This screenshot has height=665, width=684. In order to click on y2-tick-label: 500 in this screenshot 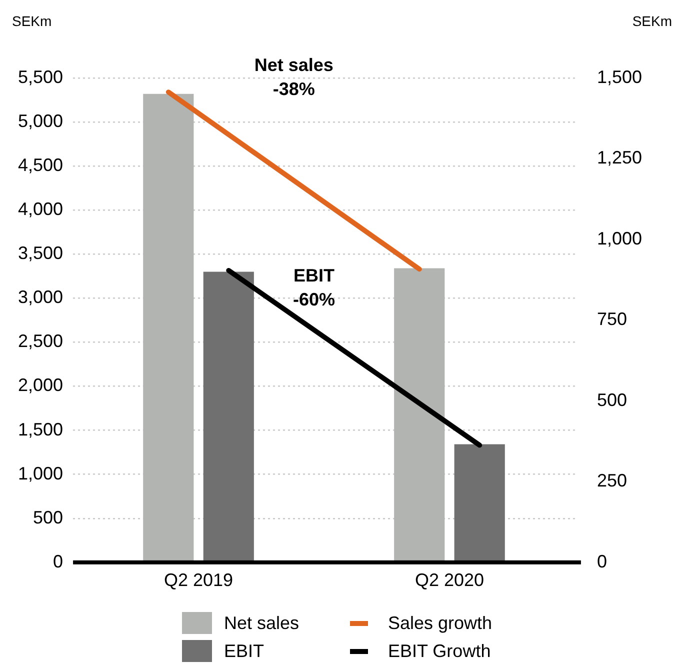, I will do `click(612, 400)`.